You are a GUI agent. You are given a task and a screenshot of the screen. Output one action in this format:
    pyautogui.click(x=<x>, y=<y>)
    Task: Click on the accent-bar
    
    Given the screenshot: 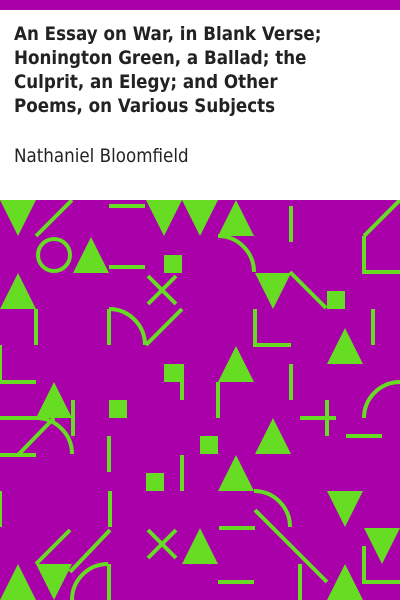 What is the action you would take?
    pyautogui.click(x=200, y=5)
    